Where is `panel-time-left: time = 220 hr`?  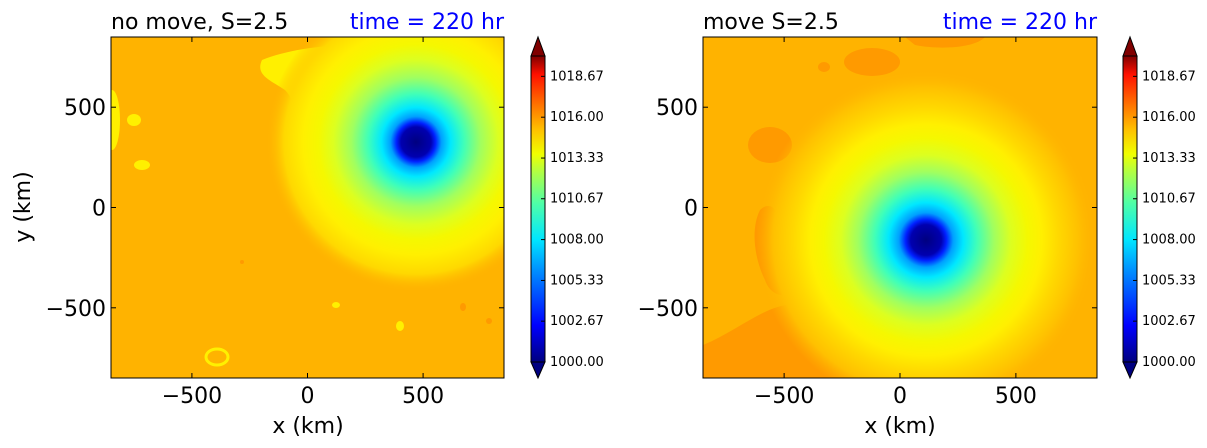 panel-time-left: time = 220 hr is located at coordinates (427, 22).